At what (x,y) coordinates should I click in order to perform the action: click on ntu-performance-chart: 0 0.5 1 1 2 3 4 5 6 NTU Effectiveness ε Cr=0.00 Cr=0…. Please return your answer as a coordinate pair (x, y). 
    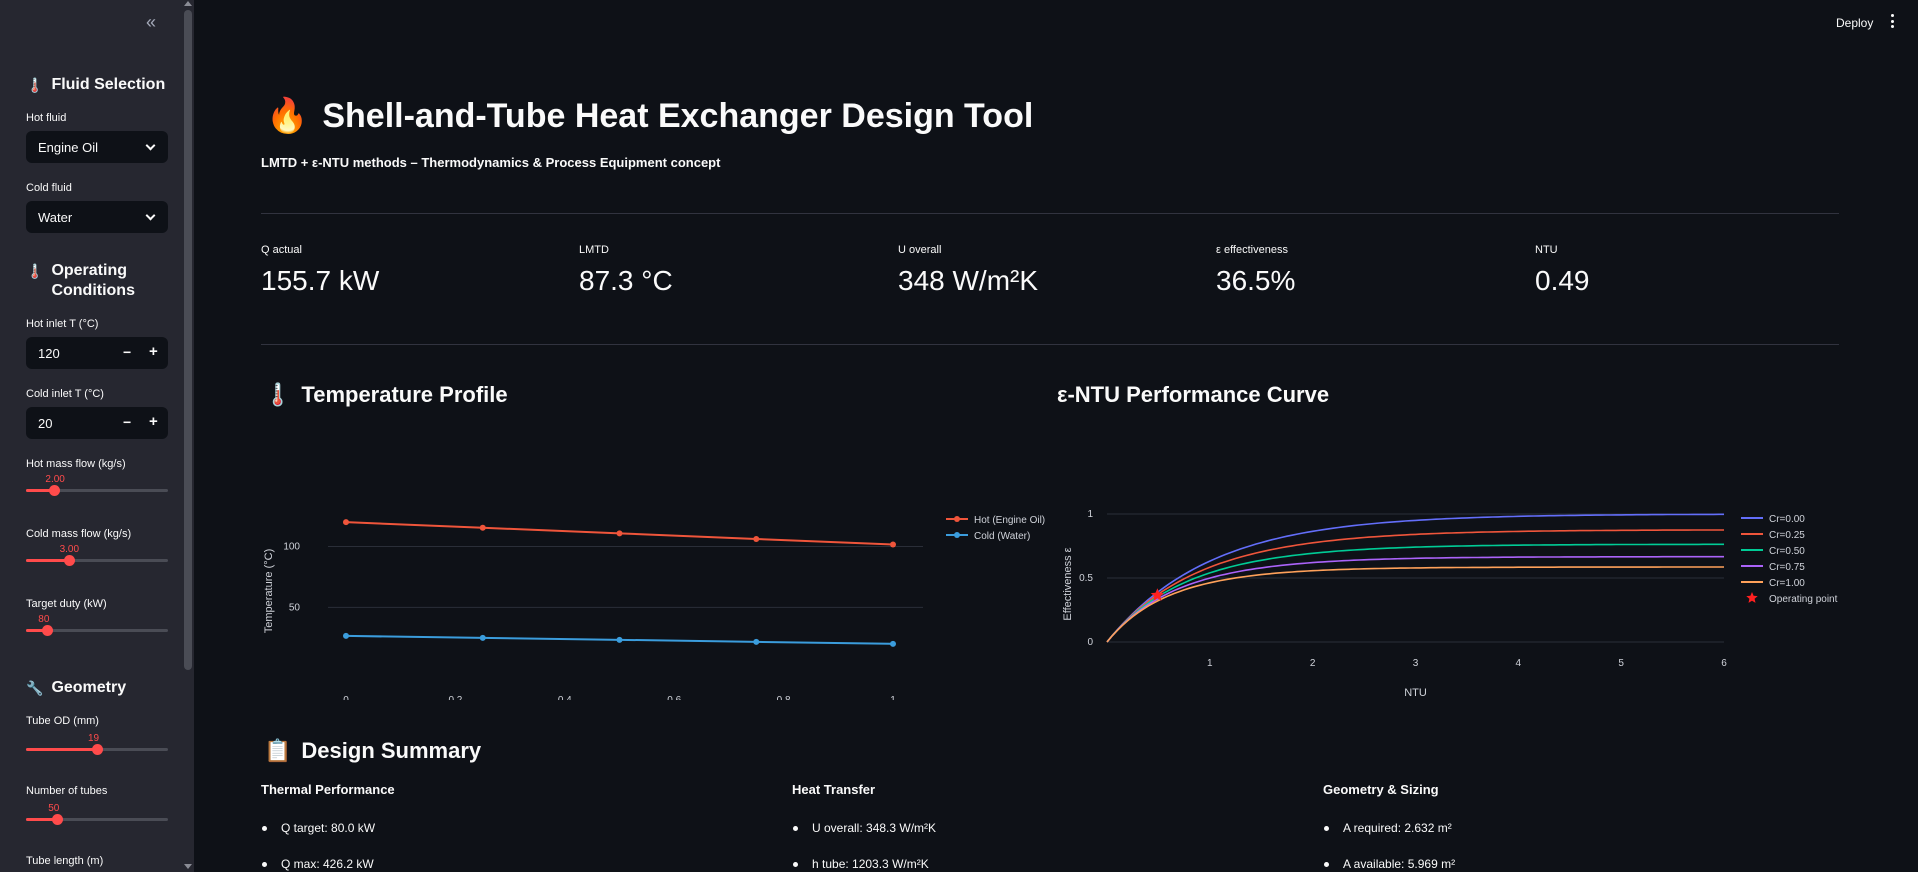
    Looking at the image, I should click on (1455, 595).